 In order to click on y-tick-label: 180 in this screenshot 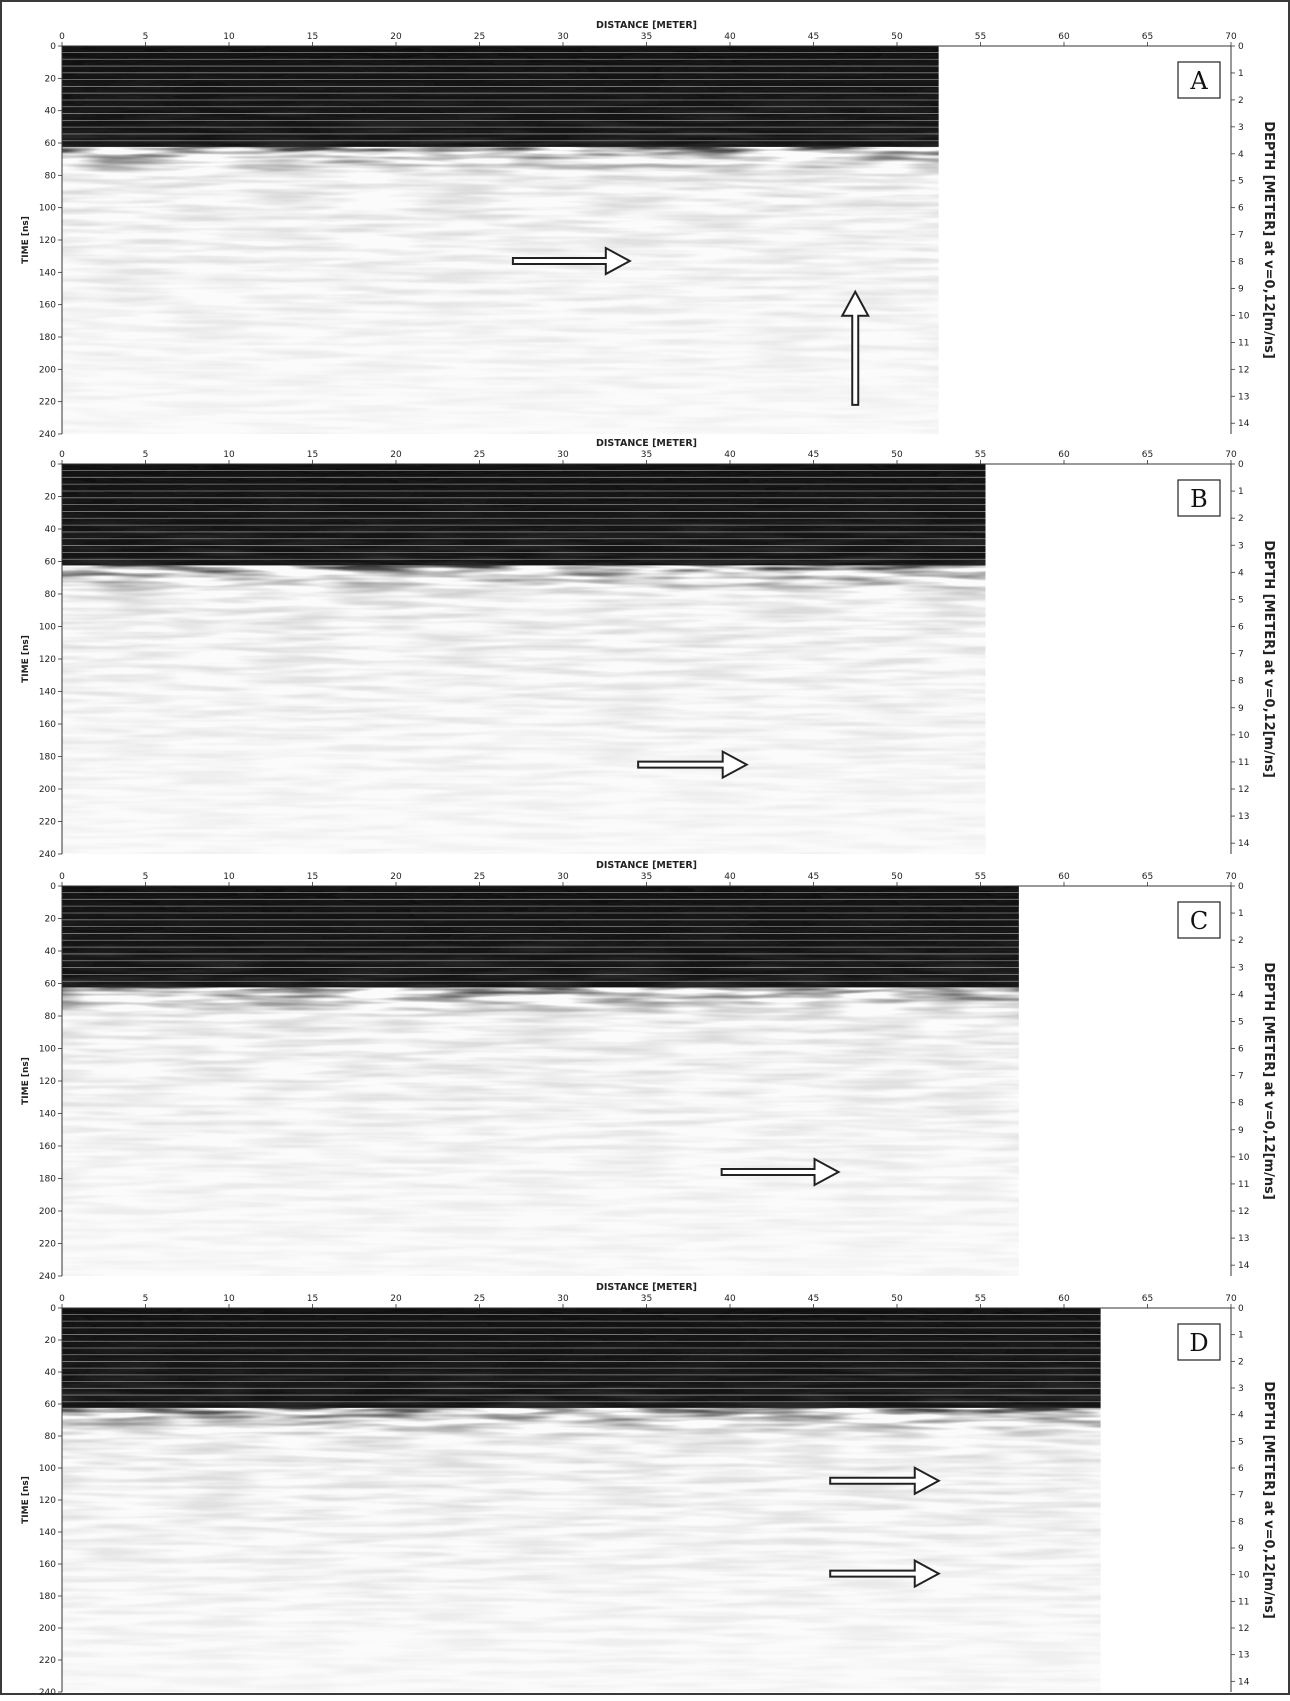, I will do `click(47, 1597)`.